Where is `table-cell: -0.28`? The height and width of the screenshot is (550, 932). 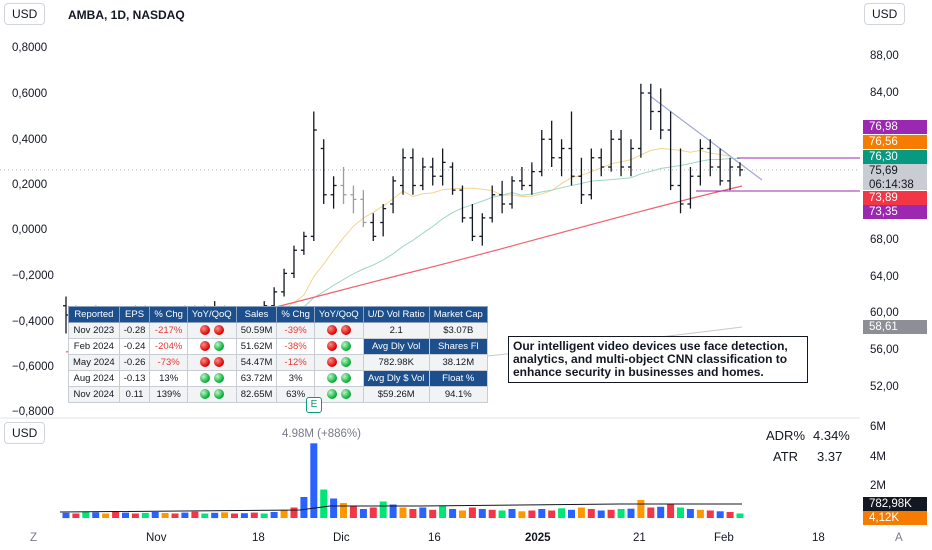 table-cell: -0.28 is located at coordinates (134, 330).